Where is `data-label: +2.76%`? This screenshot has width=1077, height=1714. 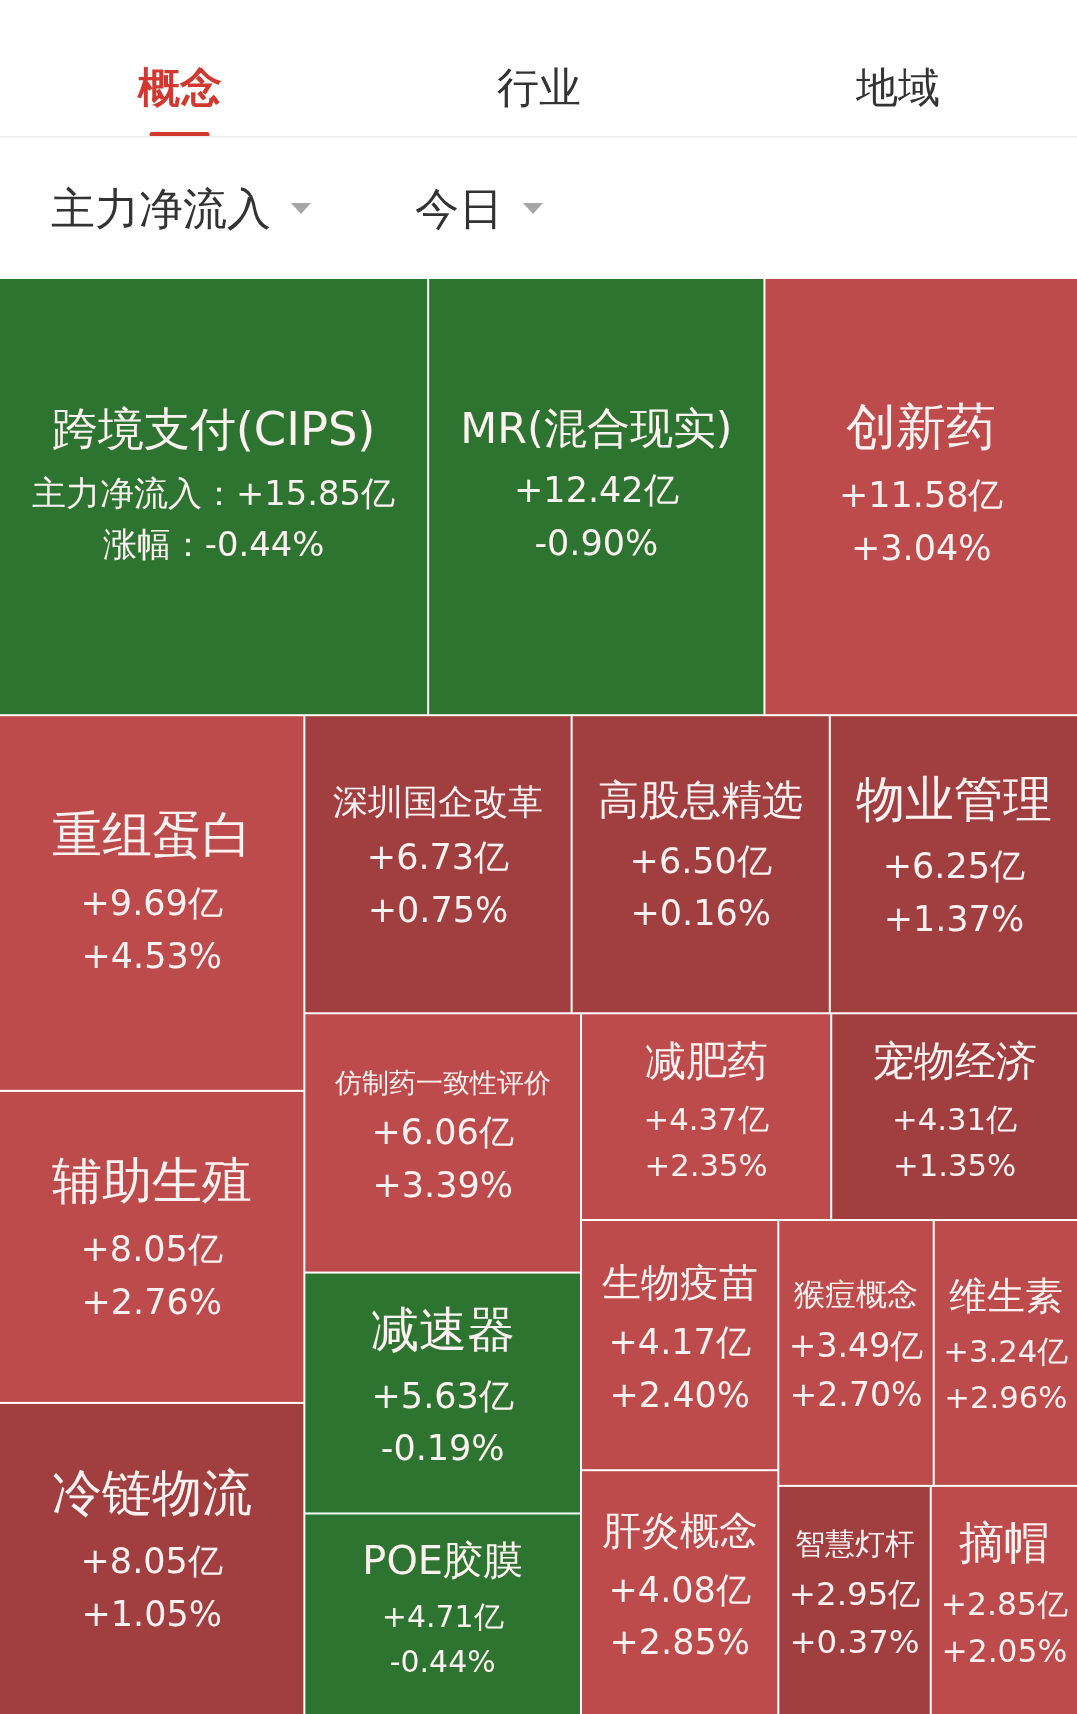 data-label: +2.76% is located at coordinates (151, 1301).